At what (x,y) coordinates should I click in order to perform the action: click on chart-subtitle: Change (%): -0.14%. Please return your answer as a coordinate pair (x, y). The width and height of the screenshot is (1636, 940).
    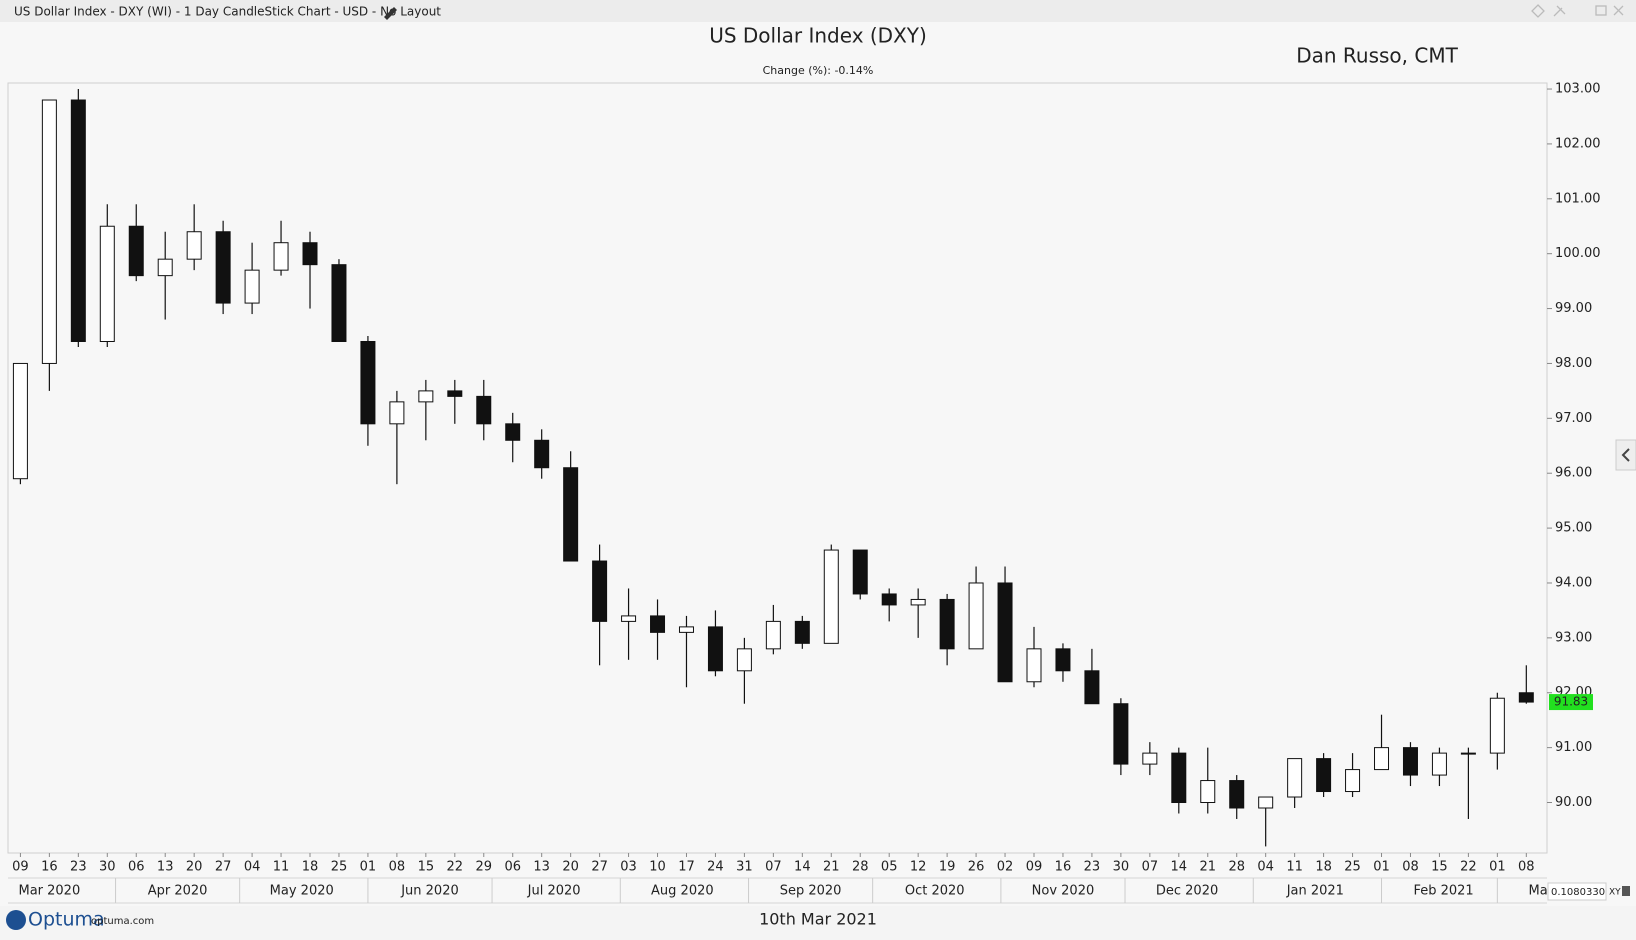
    Looking at the image, I should click on (818, 70).